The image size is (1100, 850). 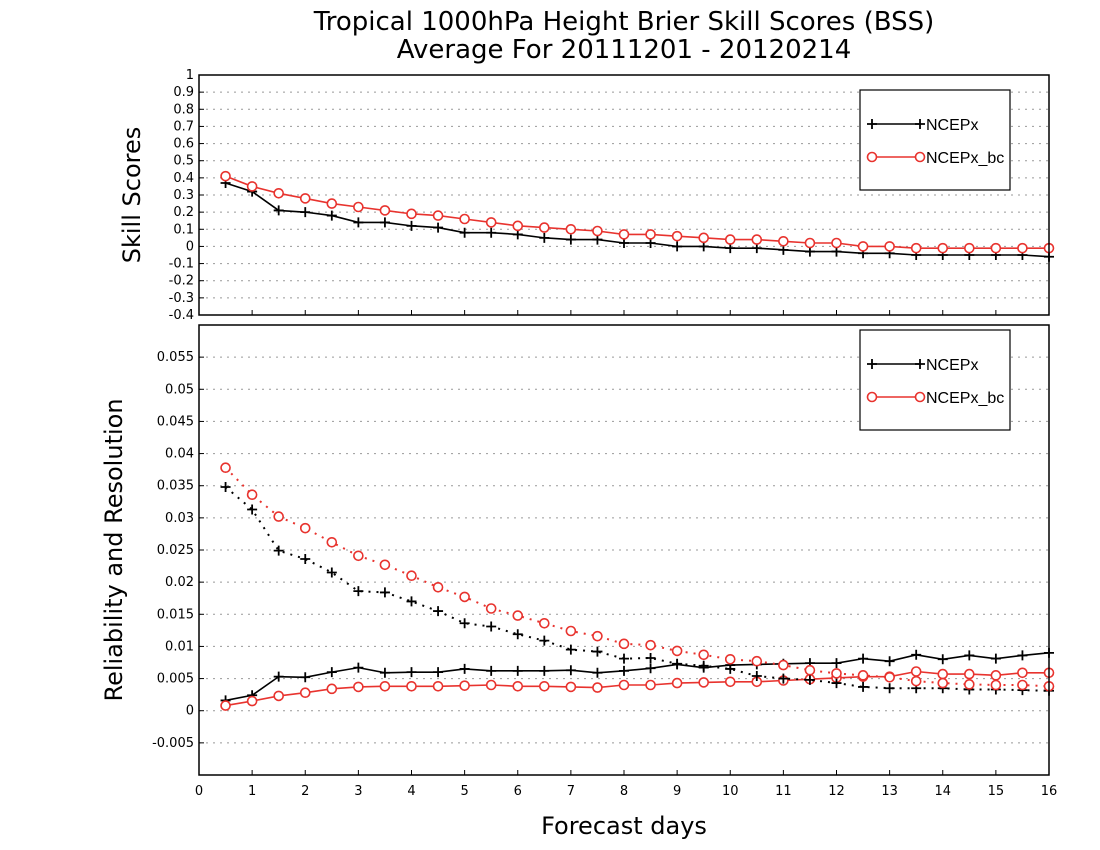 What do you see at coordinates (175, 357) in the screenshot?
I see `y-tick-label: 0.055` at bounding box center [175, 357].